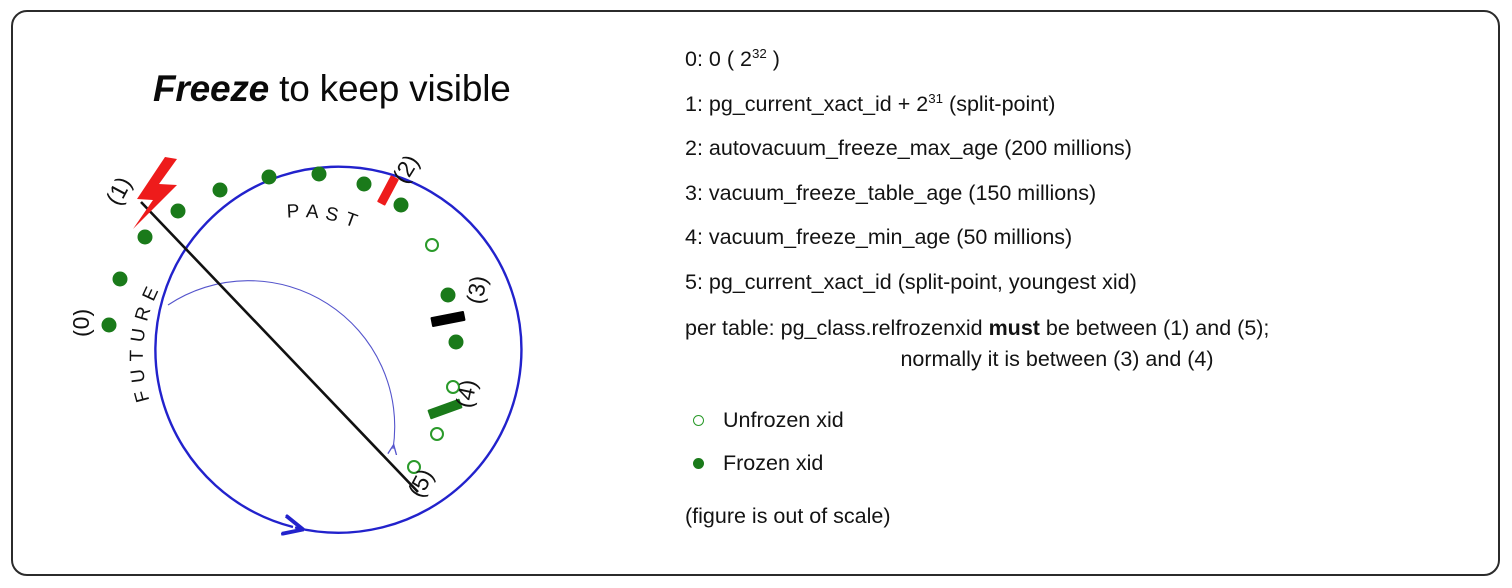 This screenshot has width=1512, height=588. I want to click on legend-label-frozen: Frozen xid, so click(773, 462).